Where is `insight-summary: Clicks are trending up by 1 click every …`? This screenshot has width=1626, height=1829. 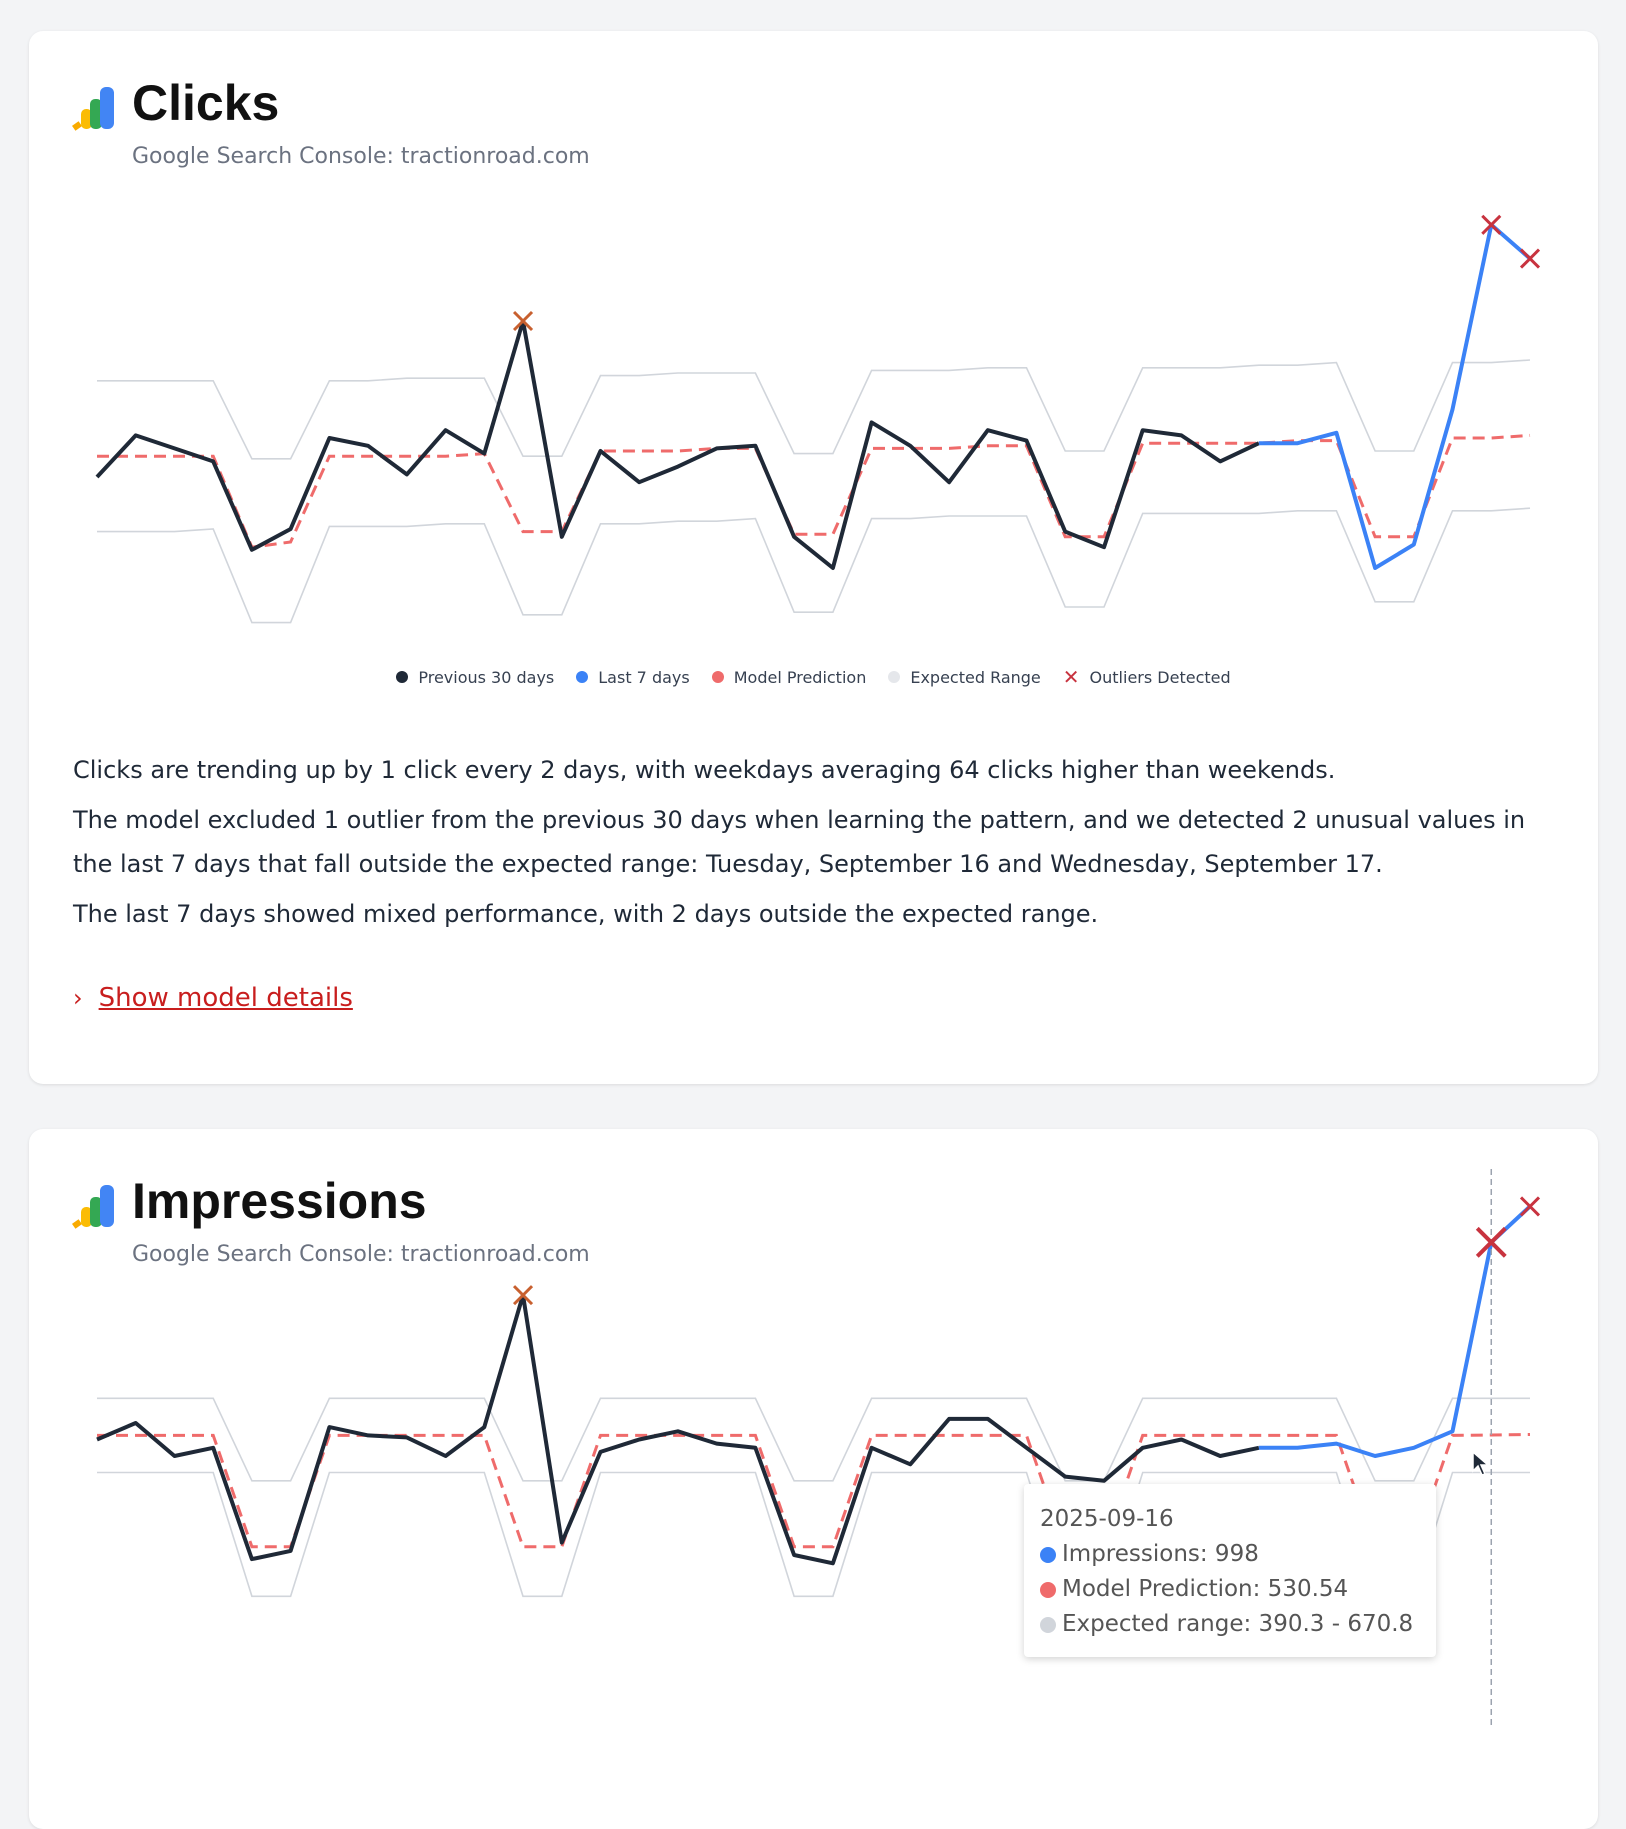
insight-summary: Clicks are trending up by 1 click every … is located at coordinates (813, 845).